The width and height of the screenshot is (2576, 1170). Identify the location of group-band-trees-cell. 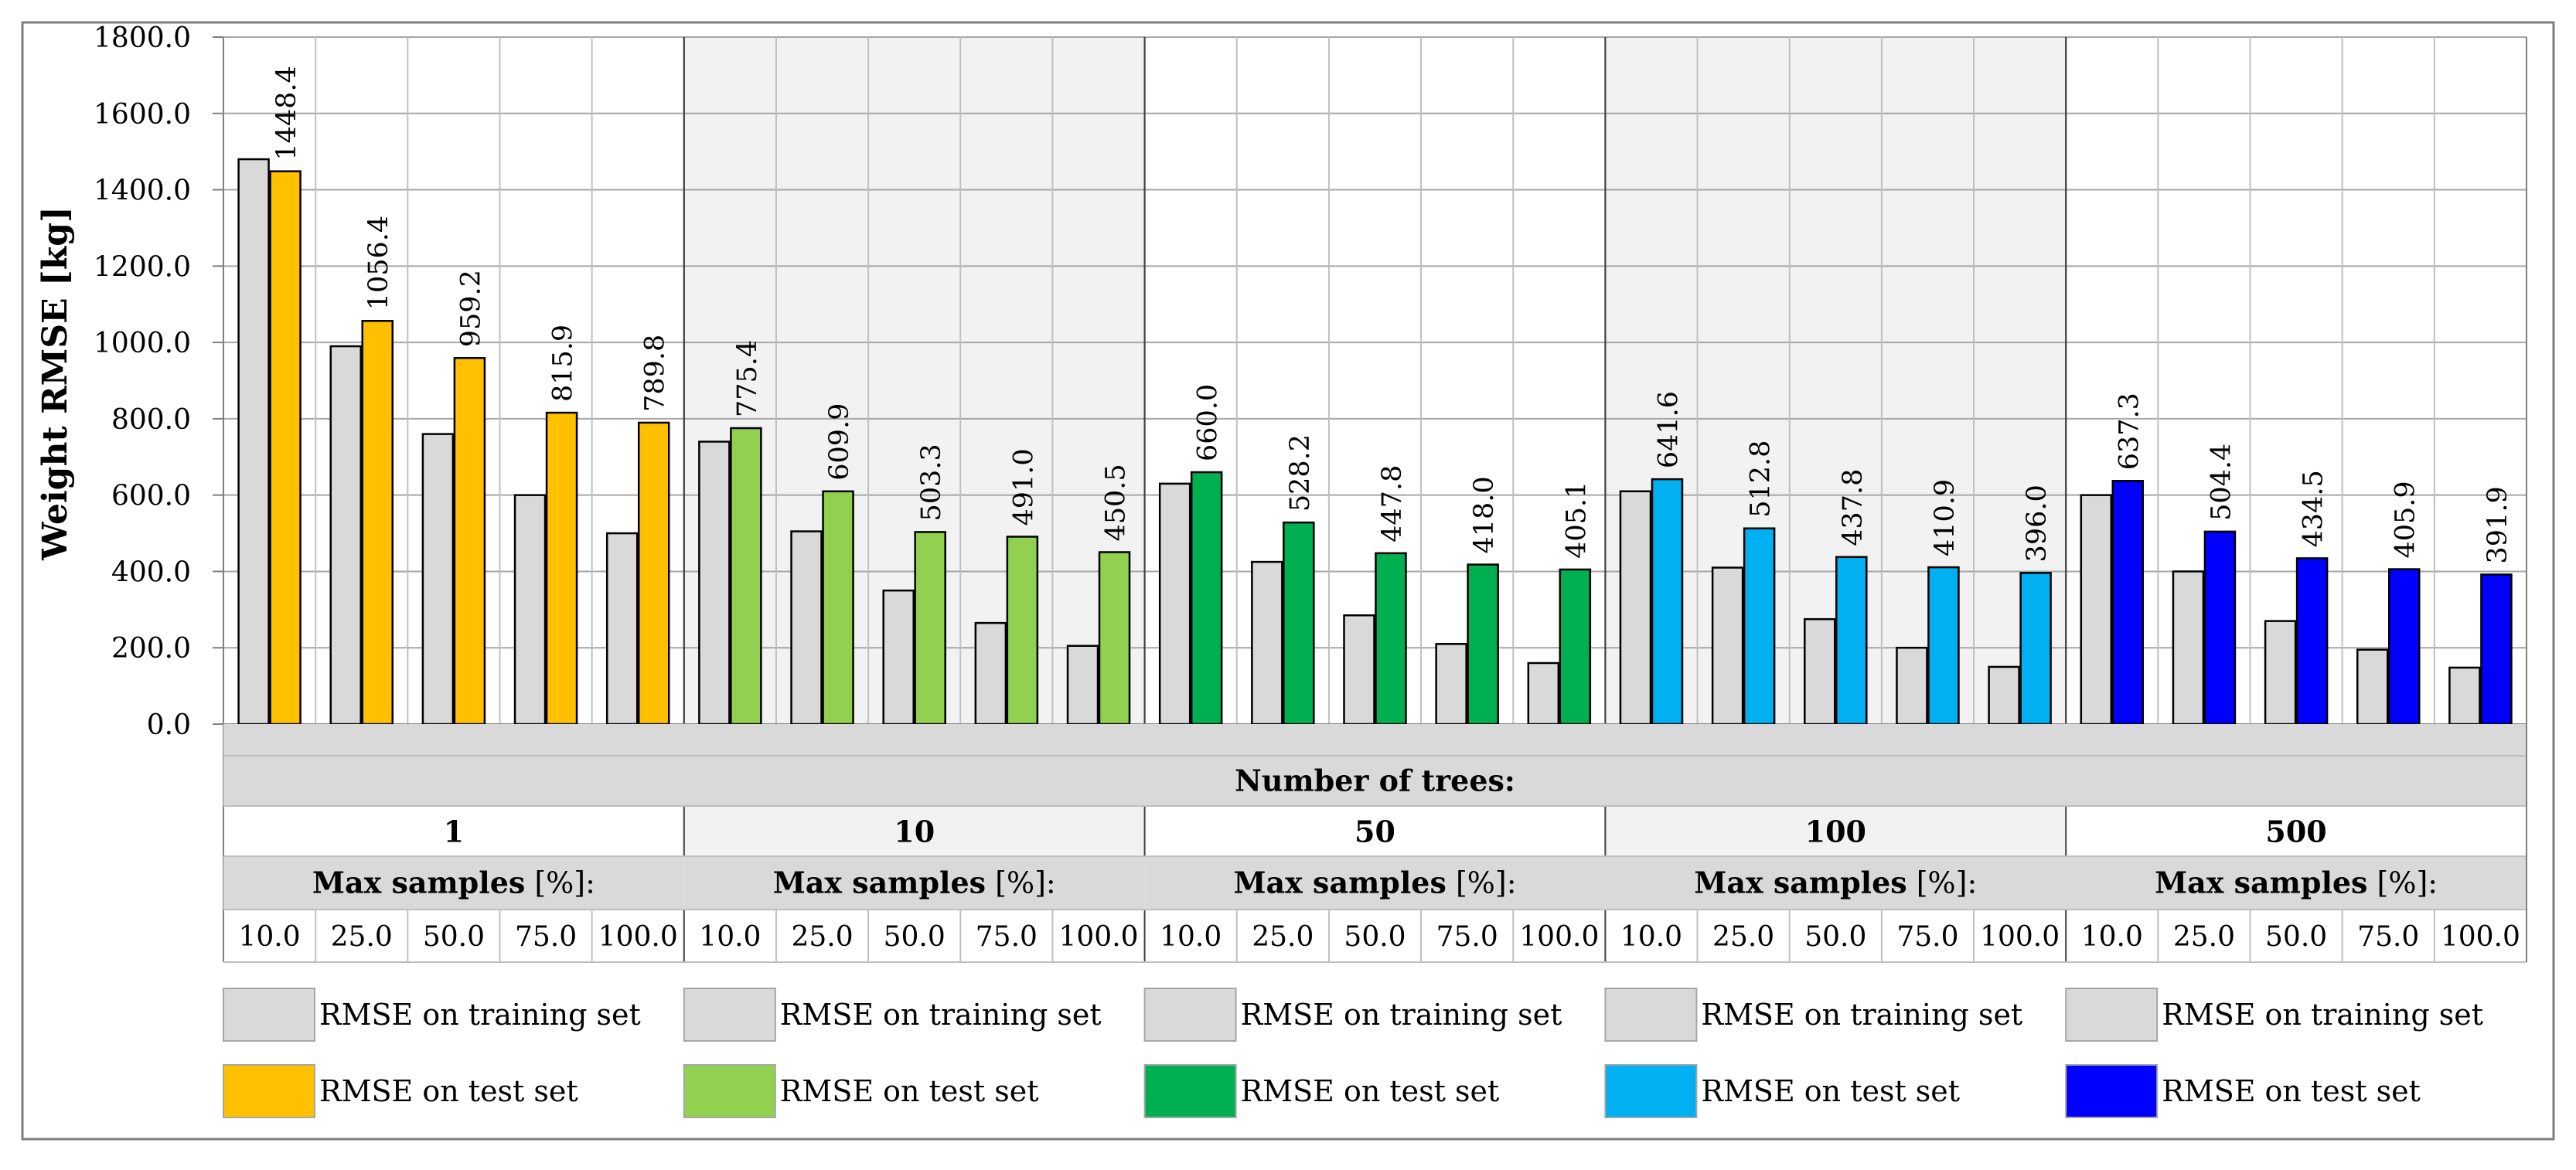
(1836, 831).